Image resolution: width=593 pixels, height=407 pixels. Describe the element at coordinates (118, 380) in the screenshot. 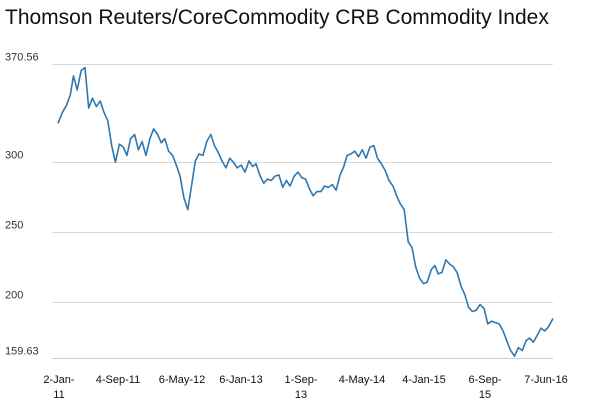

I see `x-tick-label: 4-Sep-11` at that location.